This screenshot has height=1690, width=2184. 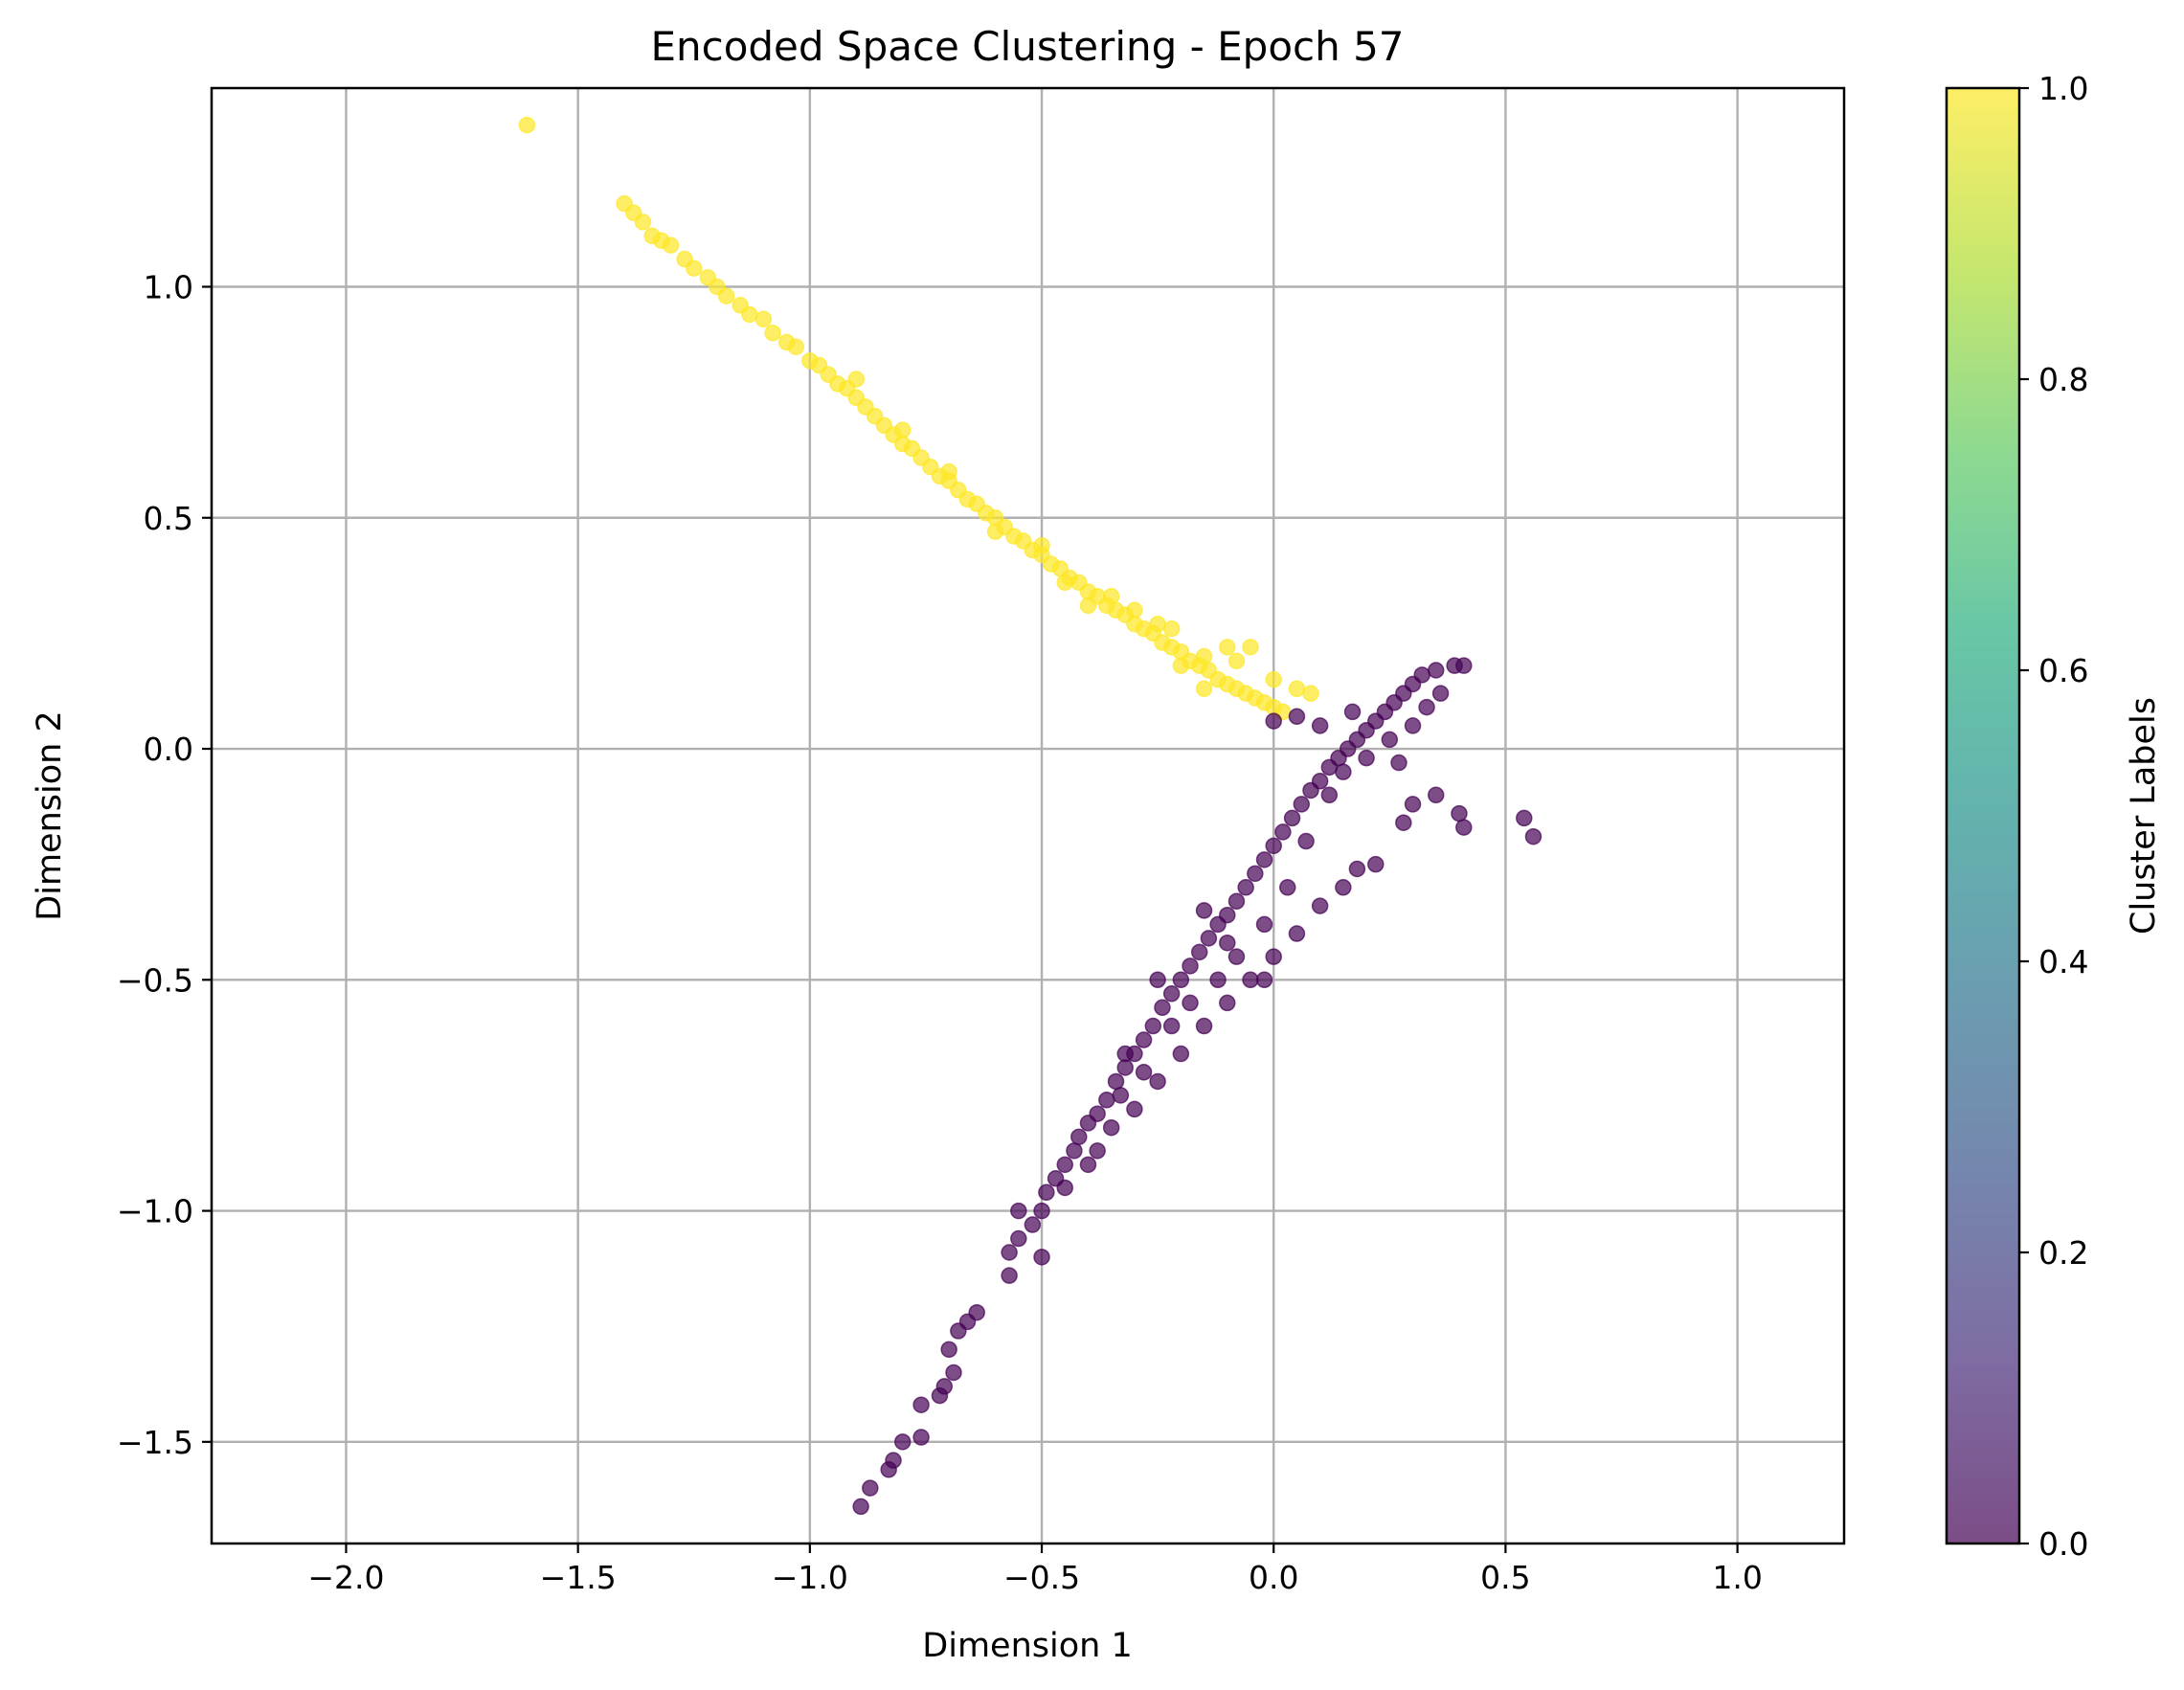 I want to click on colorbar-tick-label: 0.4, so click(x=2063, y=961).